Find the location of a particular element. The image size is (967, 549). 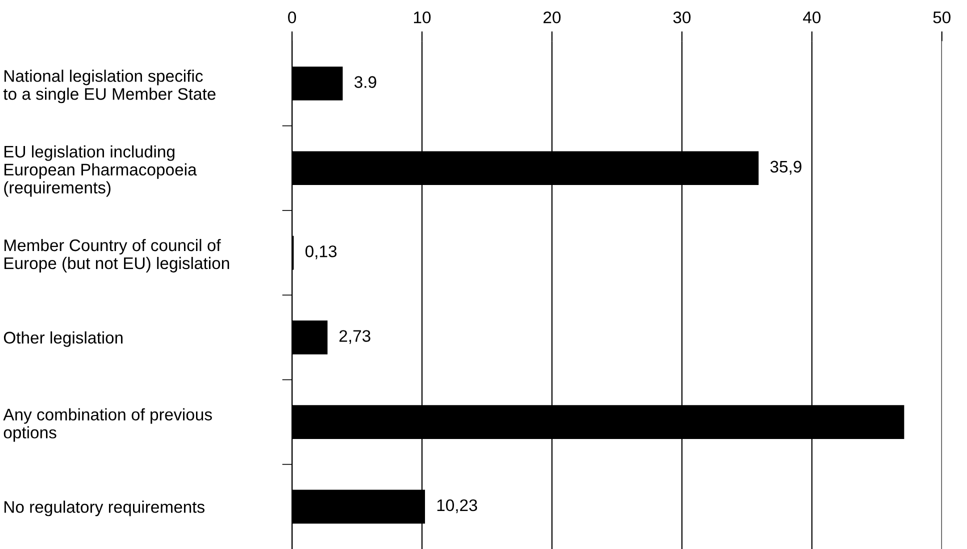

y-tick-label: National legislation specific to a single EU Member State is located at coordinates (109, 87).